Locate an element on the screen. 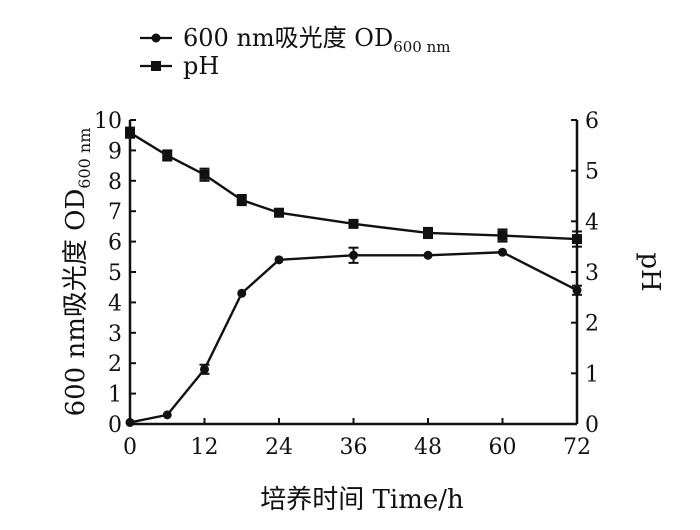 This screenshot has height=530, width=700. x-tick-label: 0 is located at coordinates (130, 447).